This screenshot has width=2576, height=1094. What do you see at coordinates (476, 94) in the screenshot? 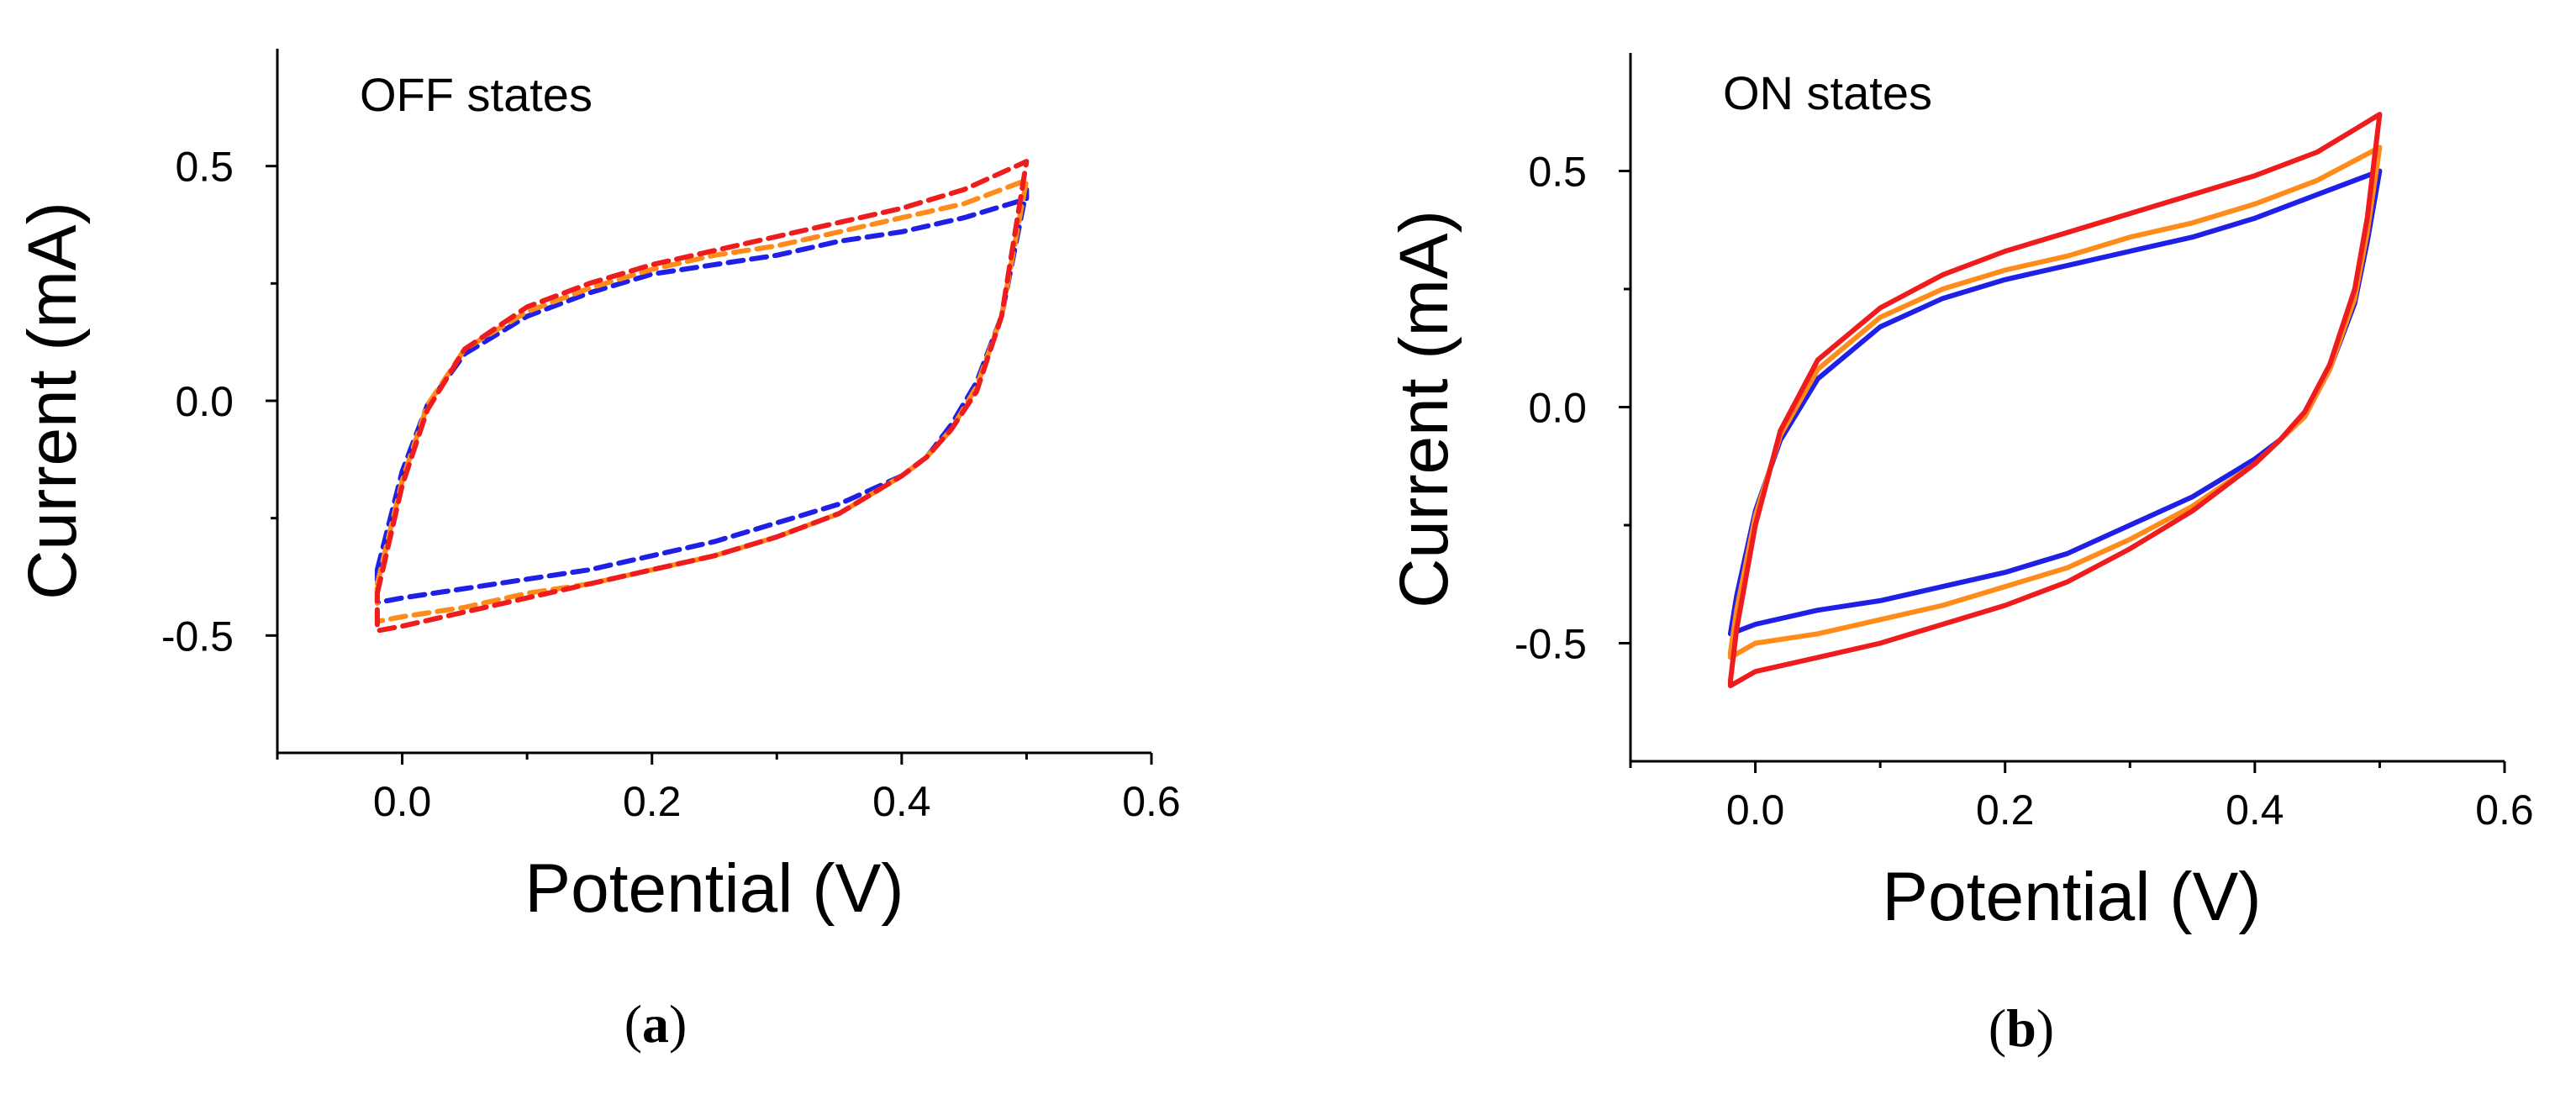
I see `chart-annotation: OFF states` at bounding box center [476, 94].